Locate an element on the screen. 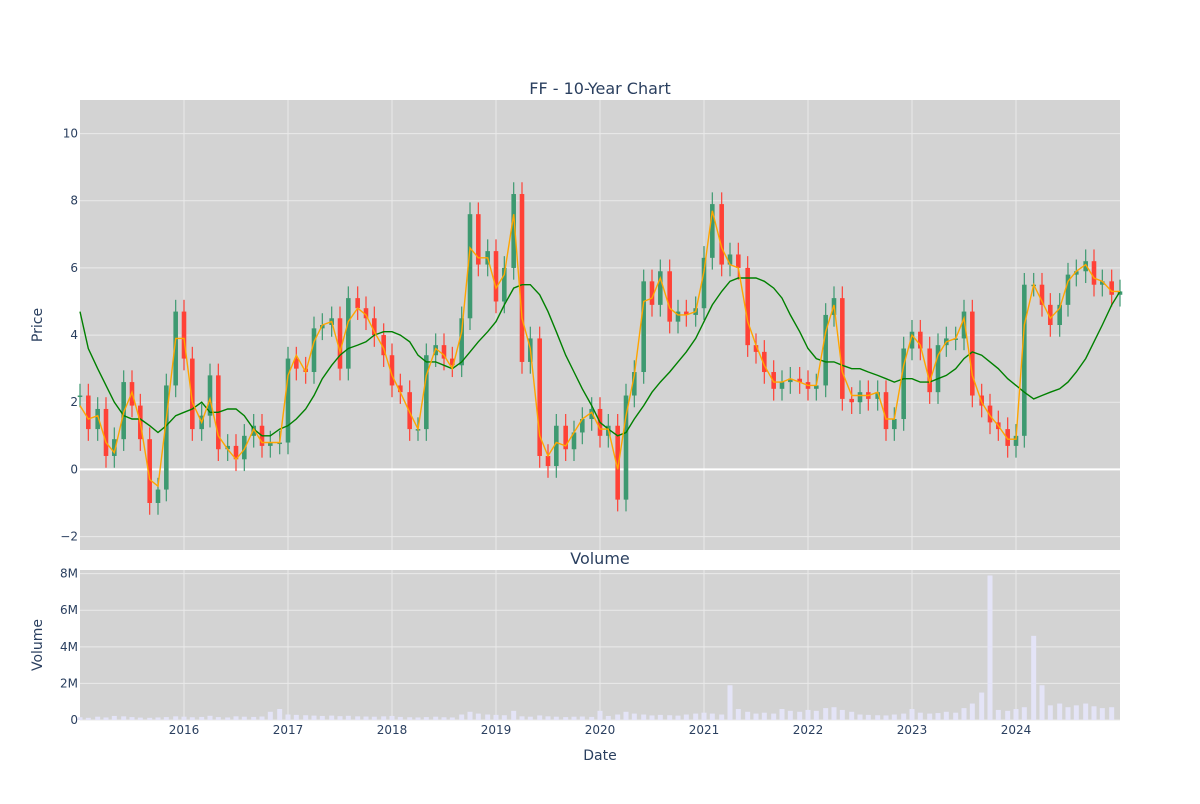  volume-y-tick-label: 4M is located at coordinates (69, 647).